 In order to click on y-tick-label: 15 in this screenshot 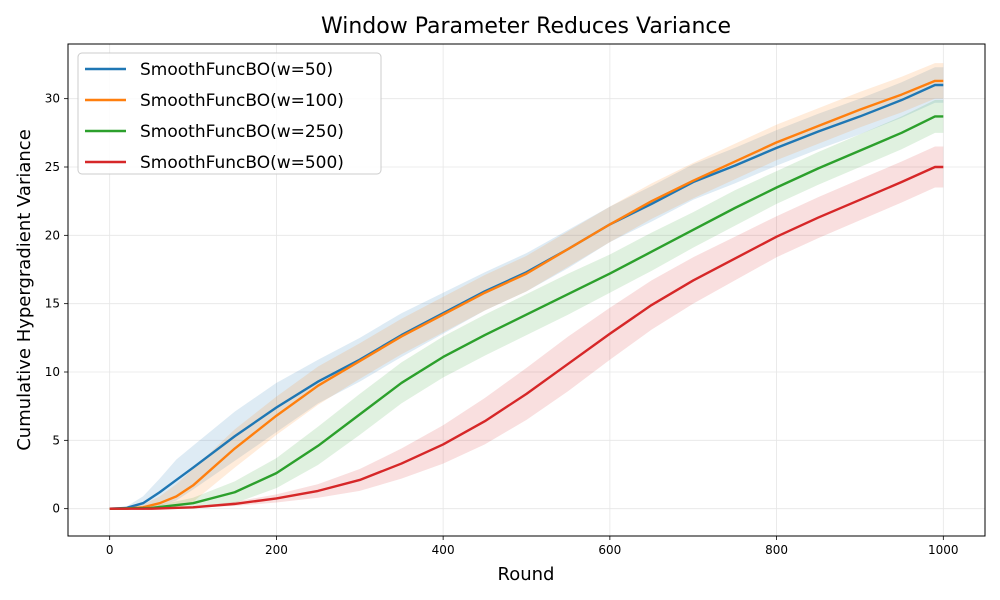, I will do `click(52, 304)`.